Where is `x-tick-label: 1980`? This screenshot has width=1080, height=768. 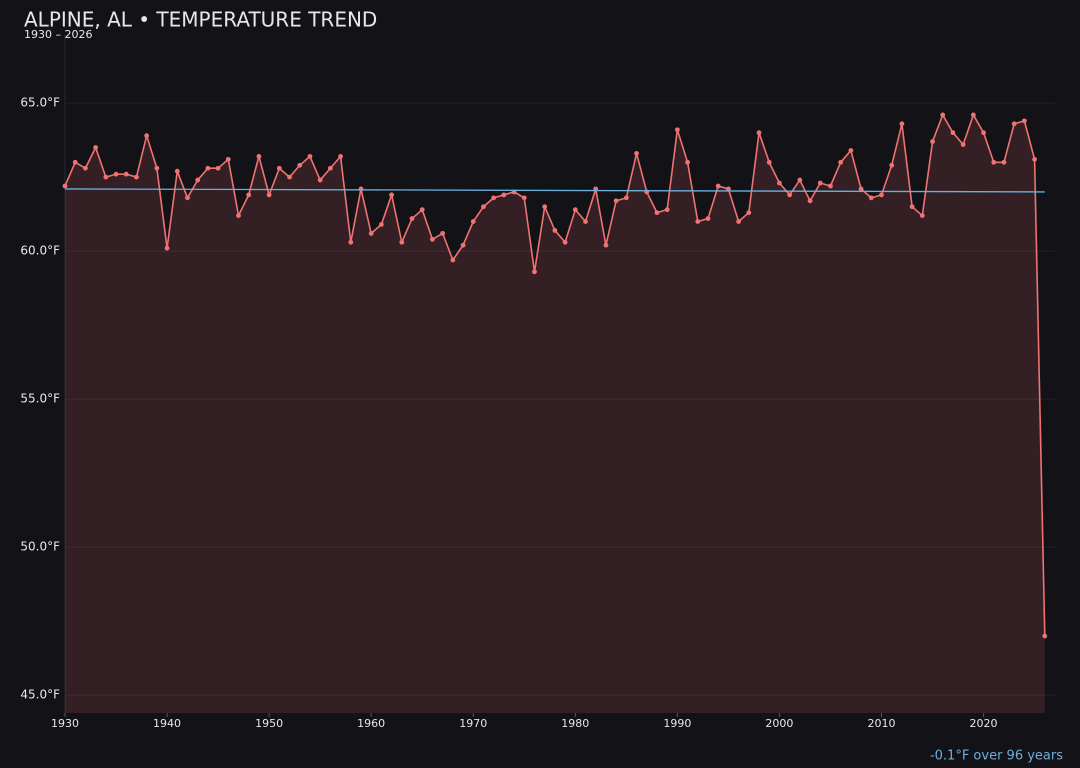 x-tick-label: 1980 is located at coordinates (575, 723).